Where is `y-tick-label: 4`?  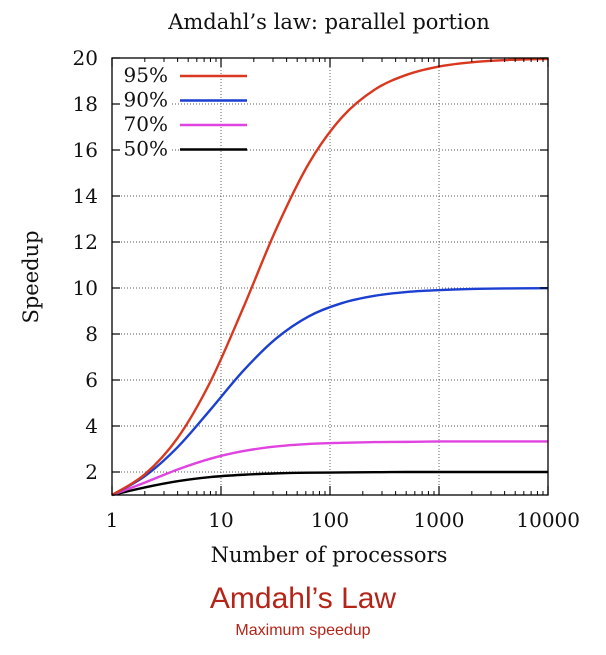
y-tick-label: 4 is located at coordinates (91, 426).